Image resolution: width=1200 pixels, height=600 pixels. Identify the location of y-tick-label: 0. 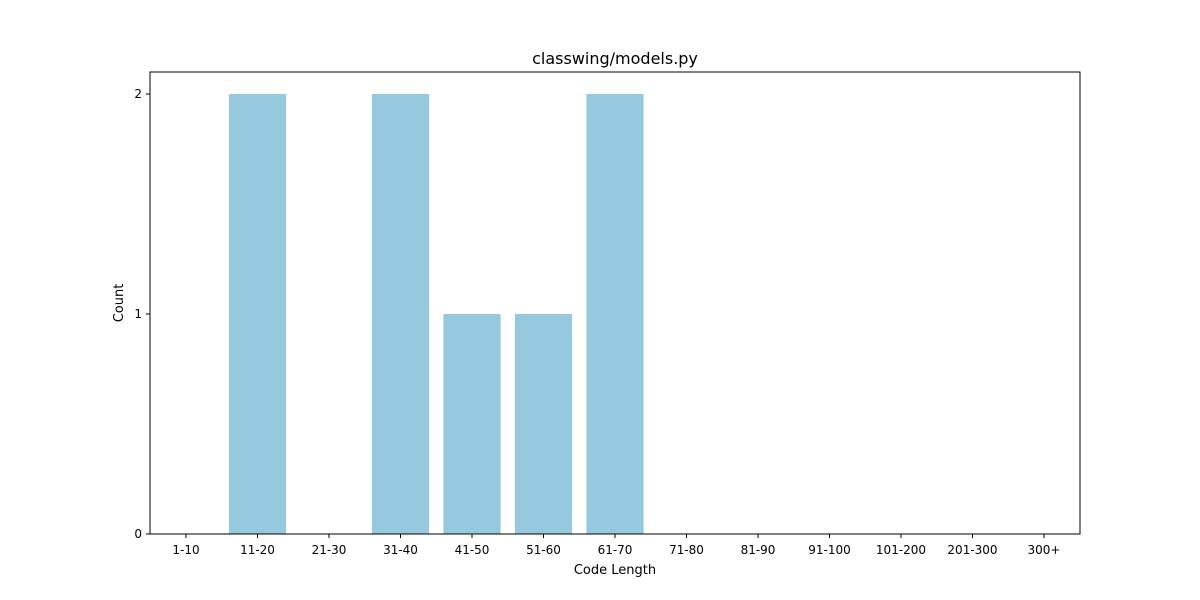
(138, 534).